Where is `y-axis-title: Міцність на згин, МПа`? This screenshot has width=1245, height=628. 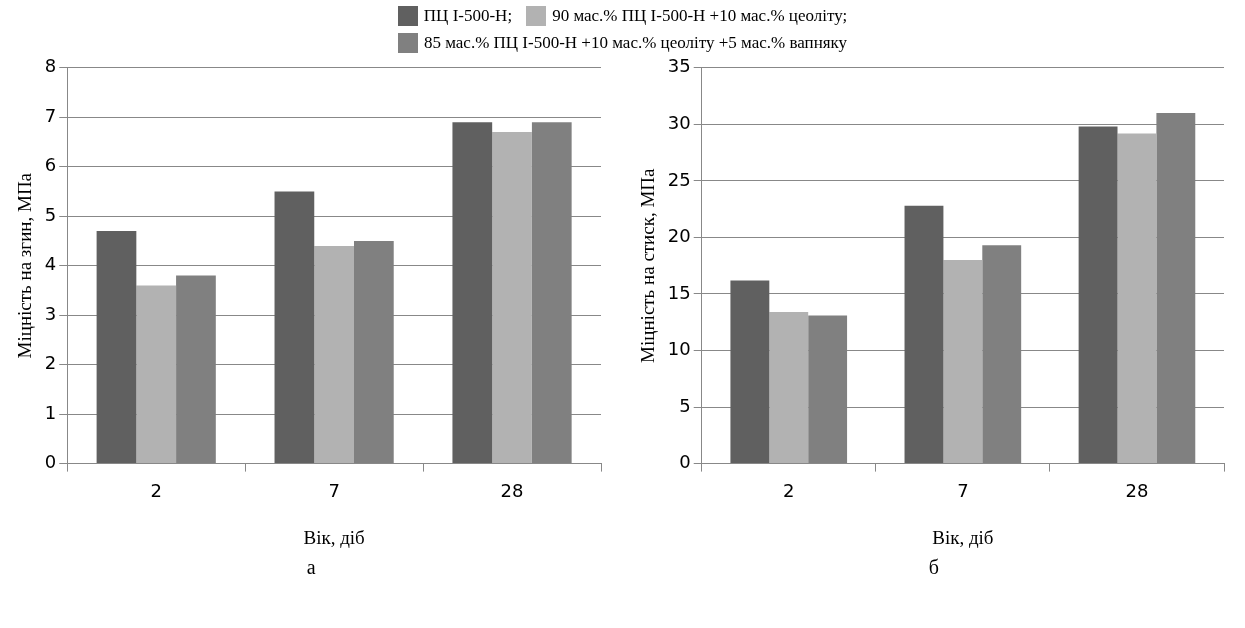
y-axis-title: Міцність на згин, МПа is located at coordinates (25, 265).